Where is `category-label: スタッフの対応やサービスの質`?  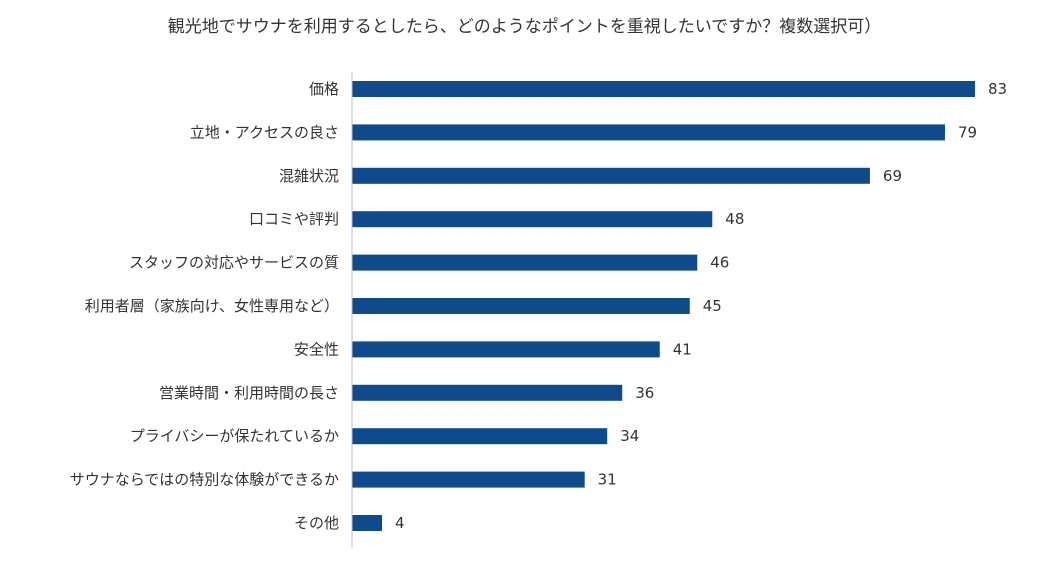 category-label: スタッフの対応やサービスの質 is located at coordinates (234, 263).